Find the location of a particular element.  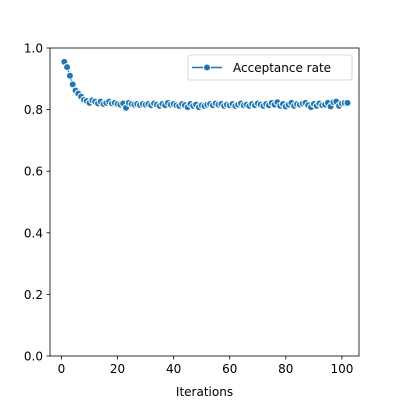

legend-label: Acceptance rate is located at coordinates (282, 68).